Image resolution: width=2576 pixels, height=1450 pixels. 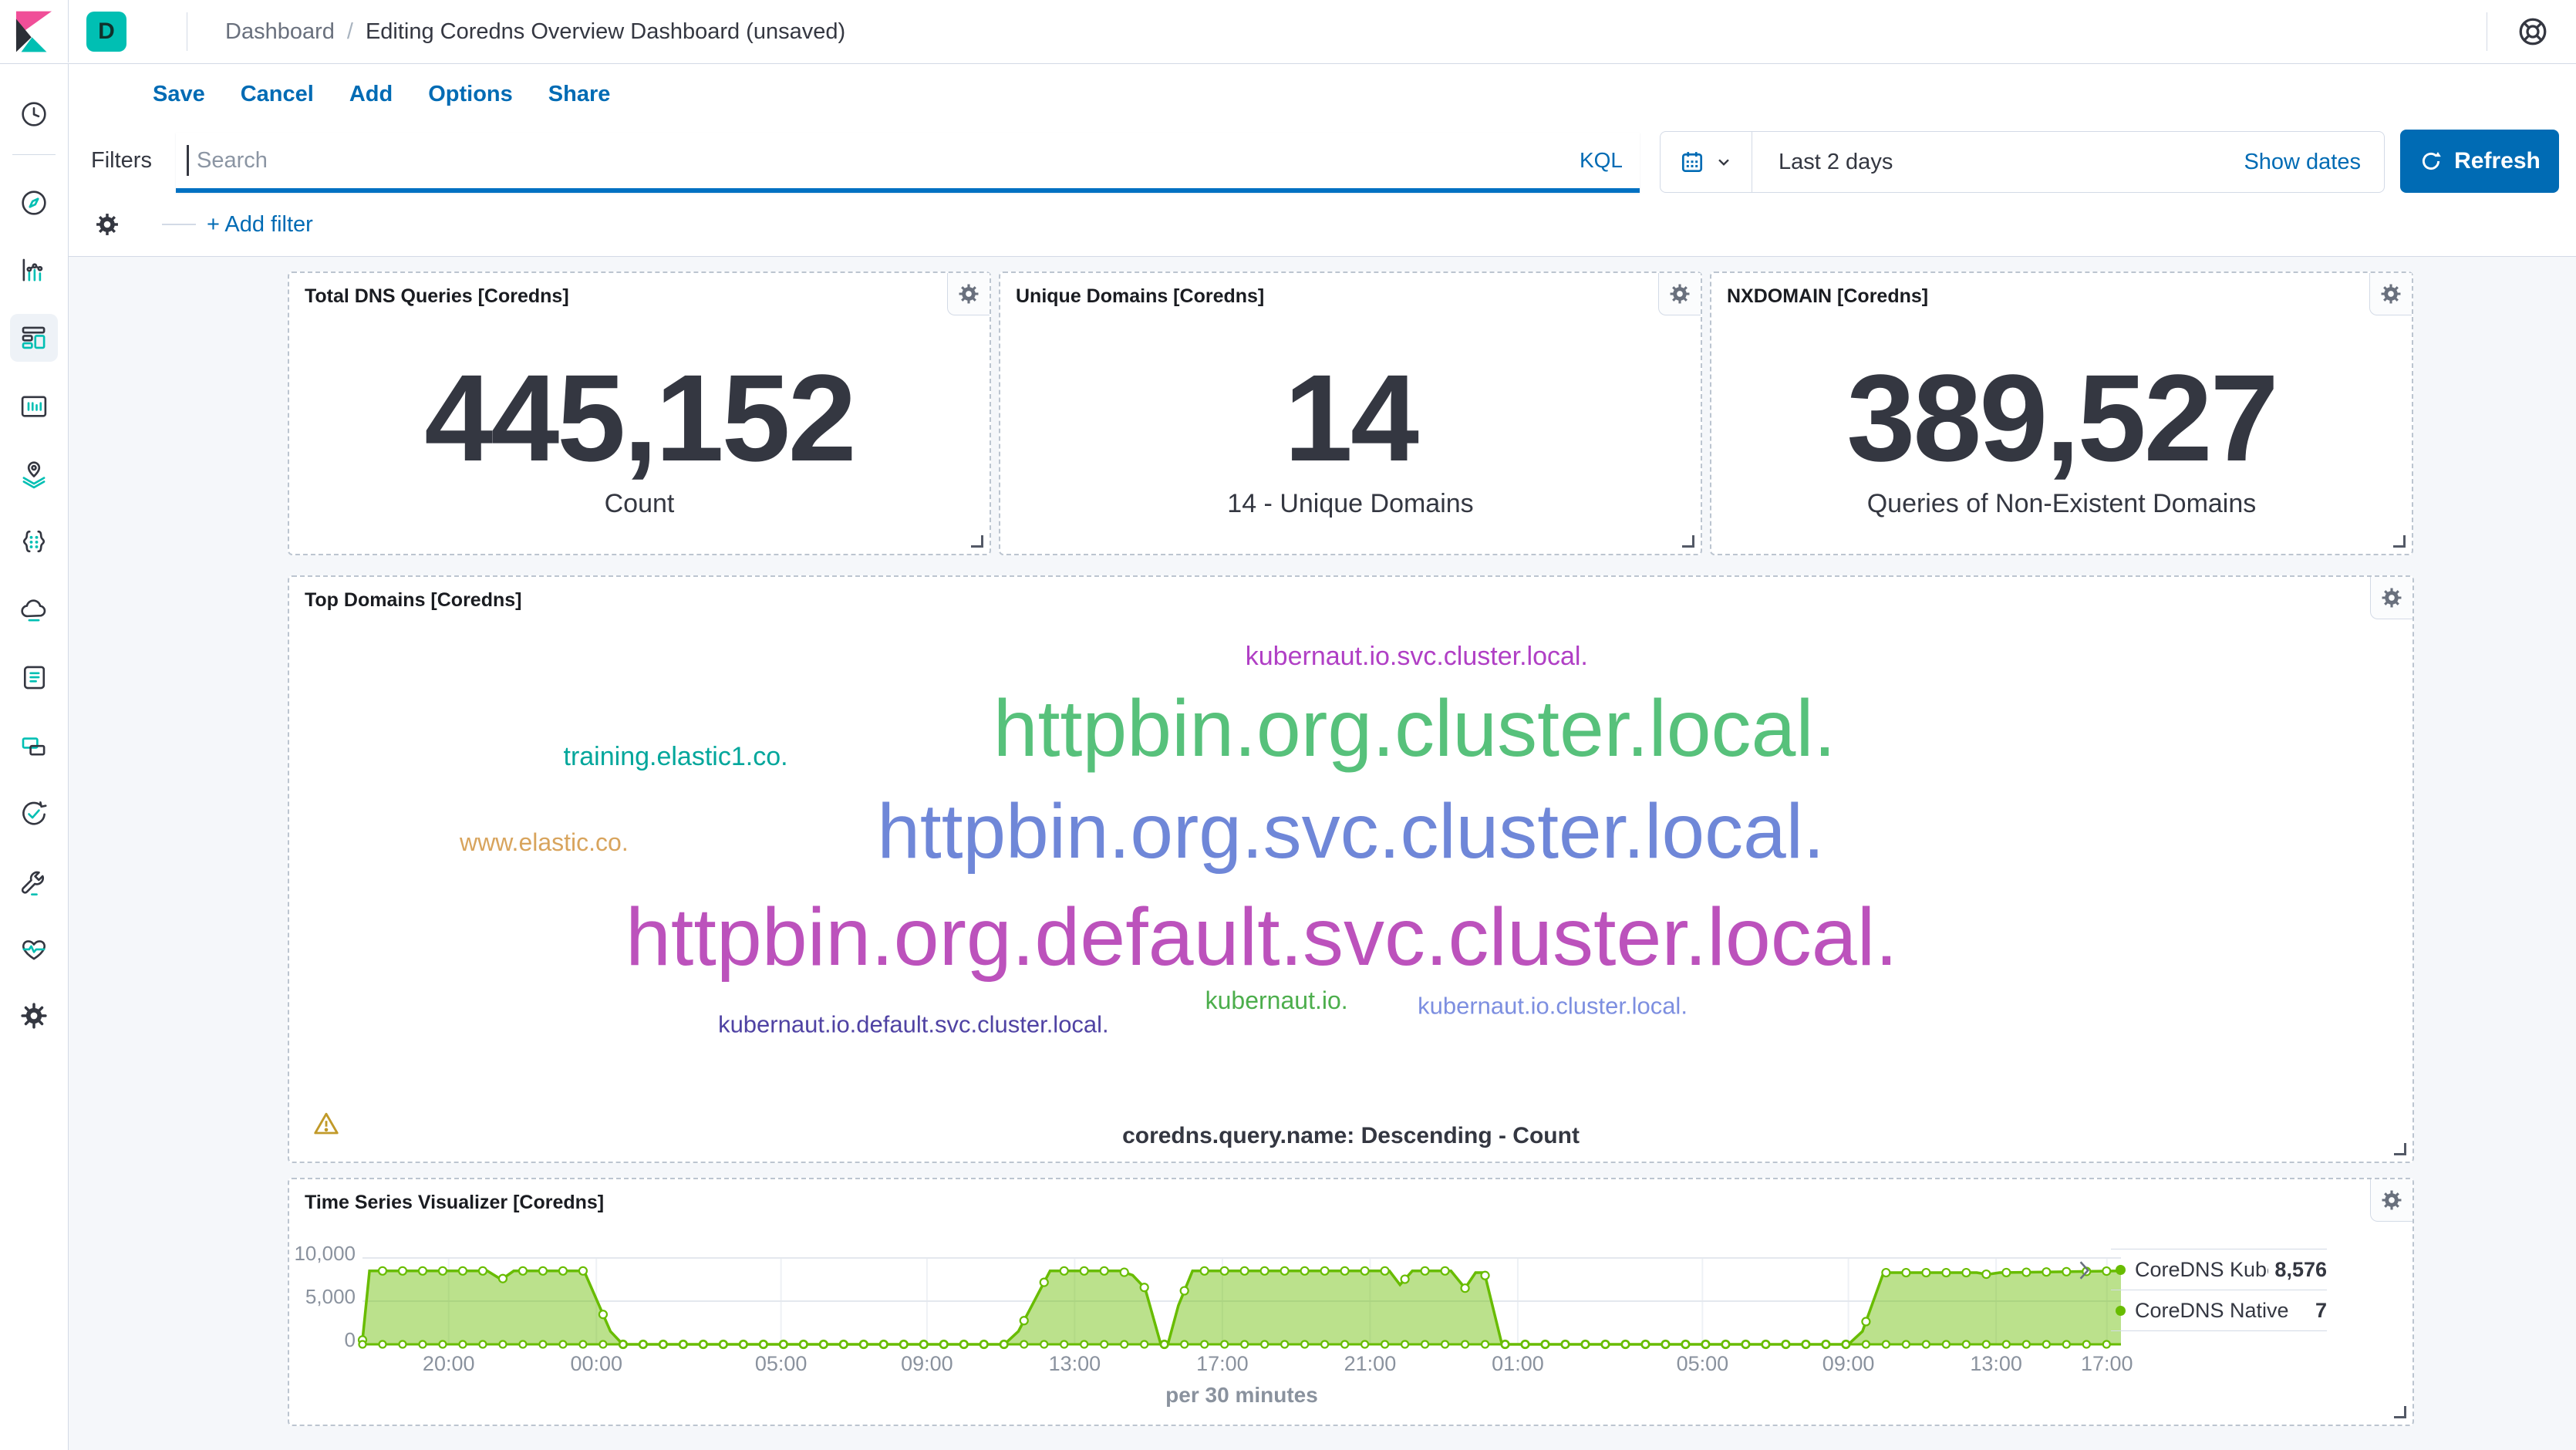 I want to click on sidebar-item-recently-viewed, so click(x=34, y=114).